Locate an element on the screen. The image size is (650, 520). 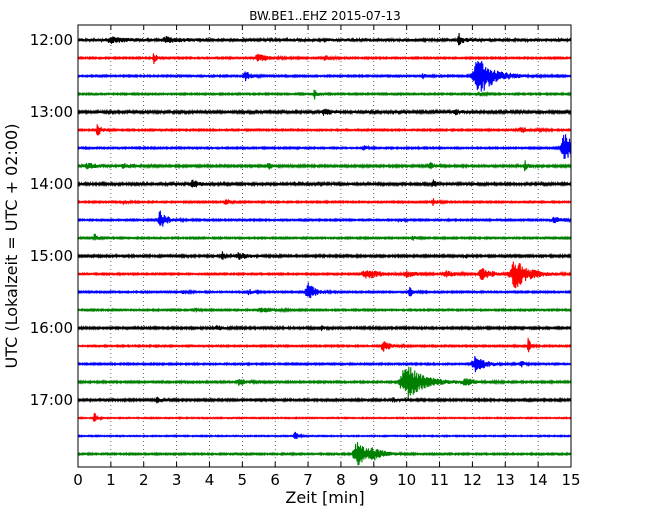
y-tick-label: 14:00 is located at coordinates (51, 184).